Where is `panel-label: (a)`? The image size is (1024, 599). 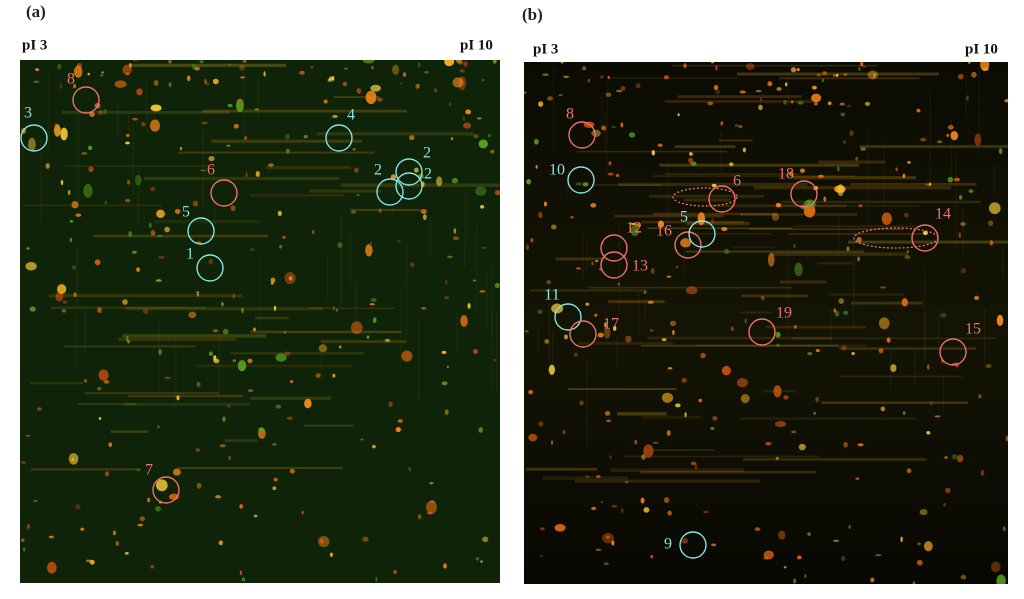
panel-label: (a) is located at coordinates (36, 11).